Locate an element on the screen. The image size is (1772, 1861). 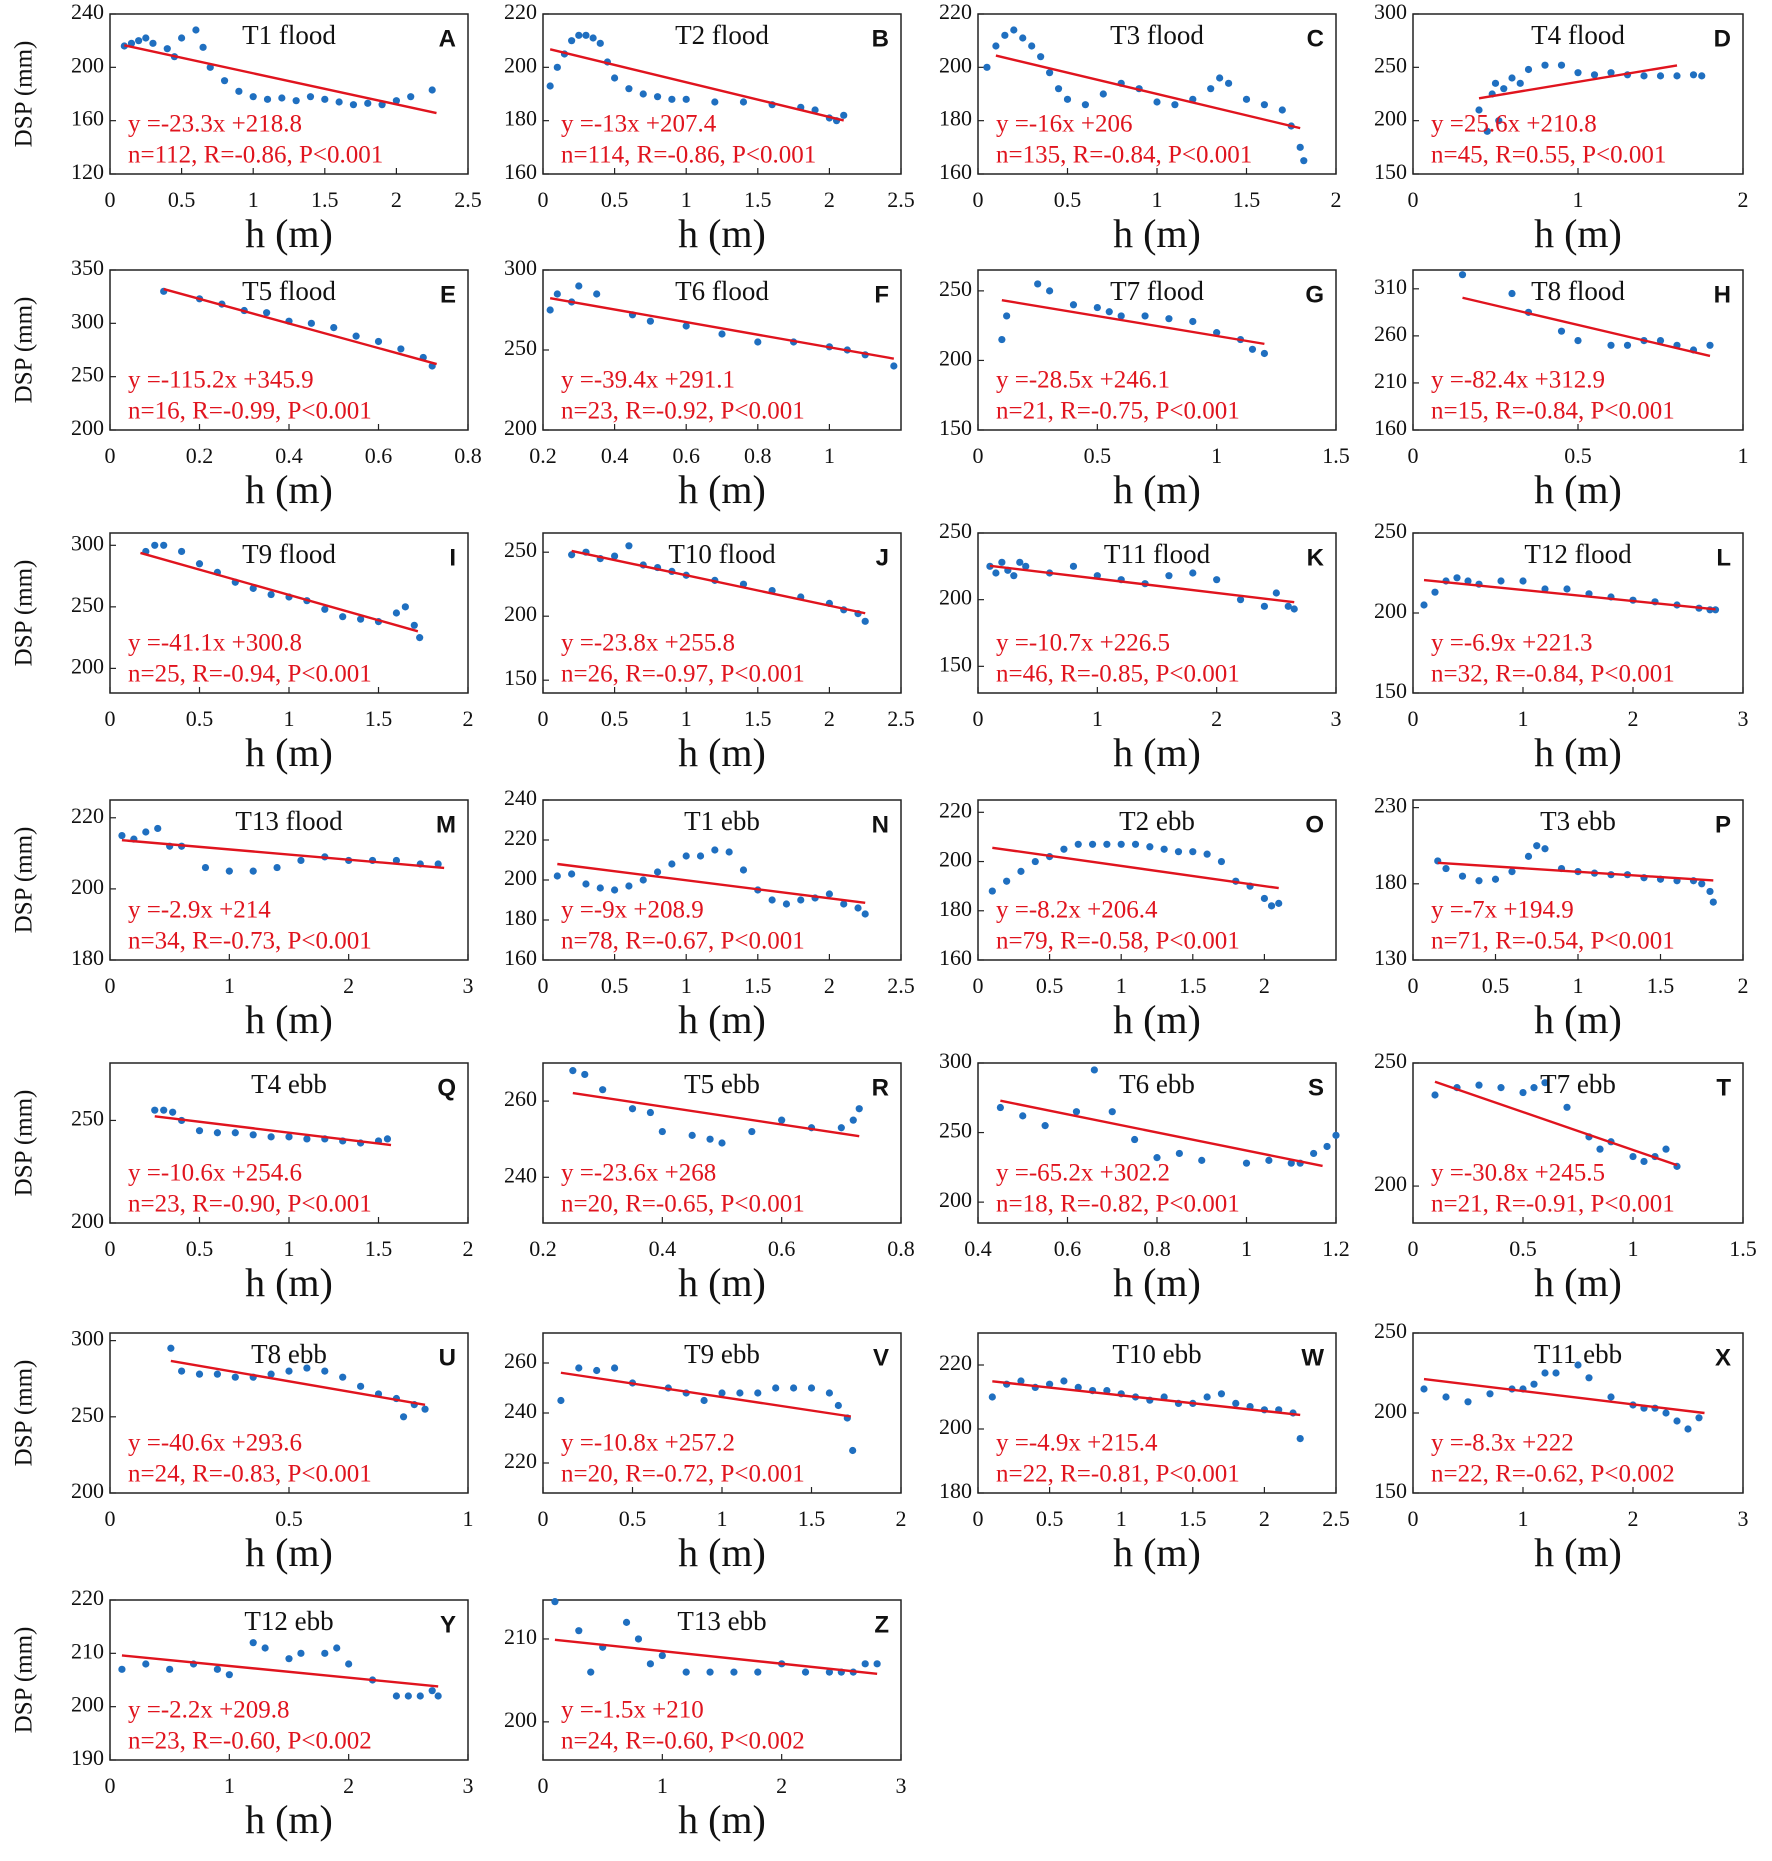
panel-label: U is located at coordinates (447, 1357).